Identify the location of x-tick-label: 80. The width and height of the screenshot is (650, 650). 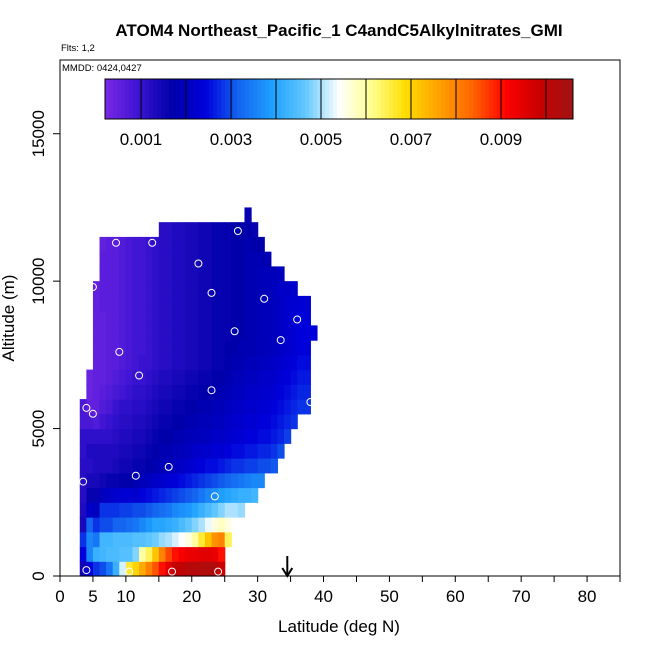
(587, 596).